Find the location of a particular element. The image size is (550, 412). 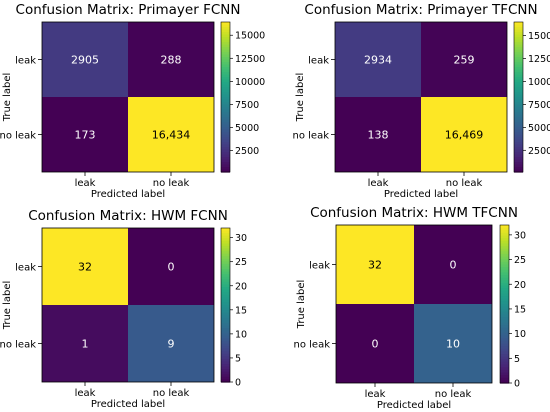

cell-value-label: 1 is located at coordinates (85, 344).